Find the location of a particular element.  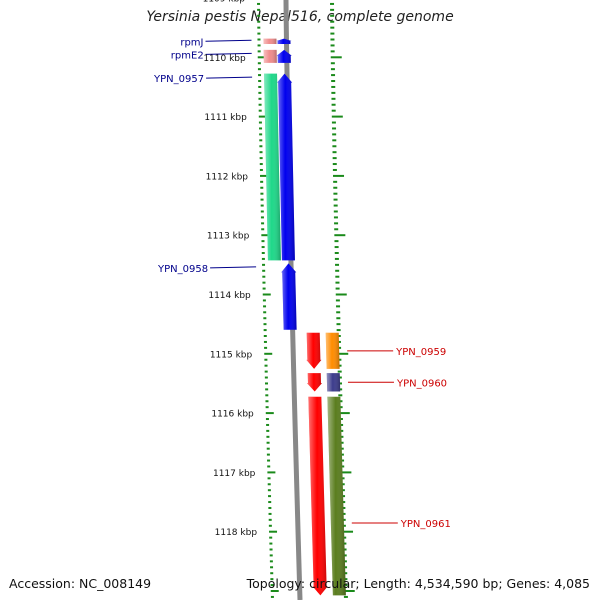

gene-label-YPN_0958: YPN_0958 is located at coordinates (182, 269).